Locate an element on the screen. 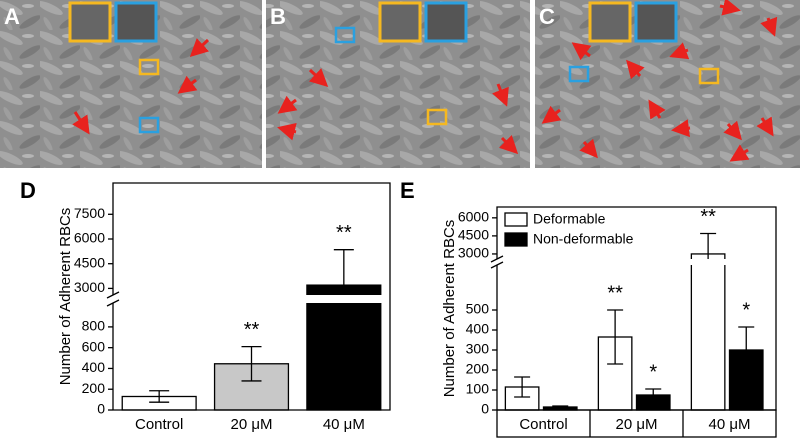 Image resolution: width=800 pixels, height=443 pixels. legend-label: Deformable is located at coordinates (569, 219).